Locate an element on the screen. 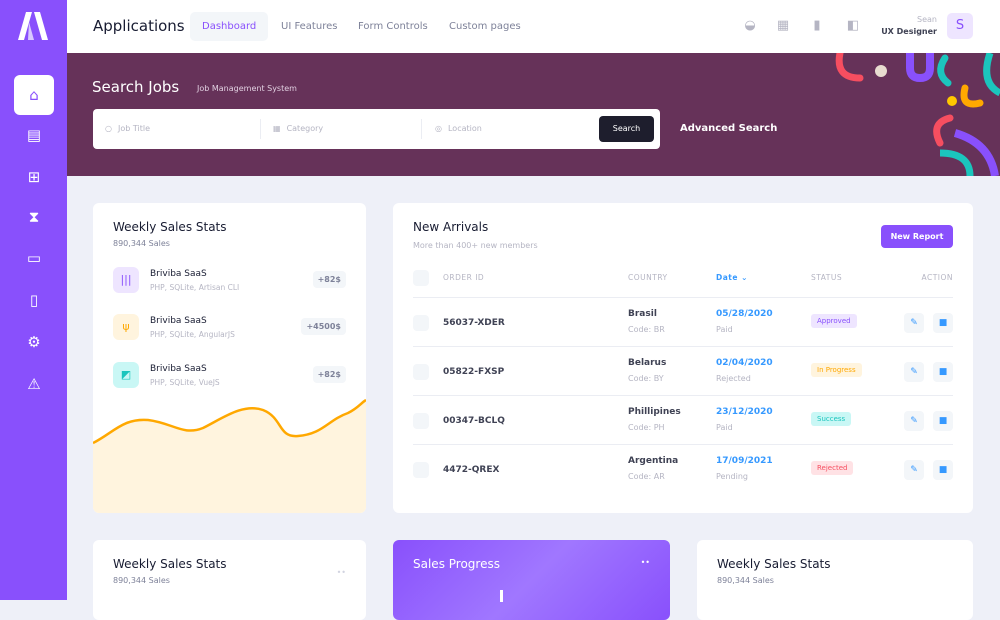 This screenshot has width=1000, height=620. tab-form-controls: Form Controls is located at coordinates (393, 26).